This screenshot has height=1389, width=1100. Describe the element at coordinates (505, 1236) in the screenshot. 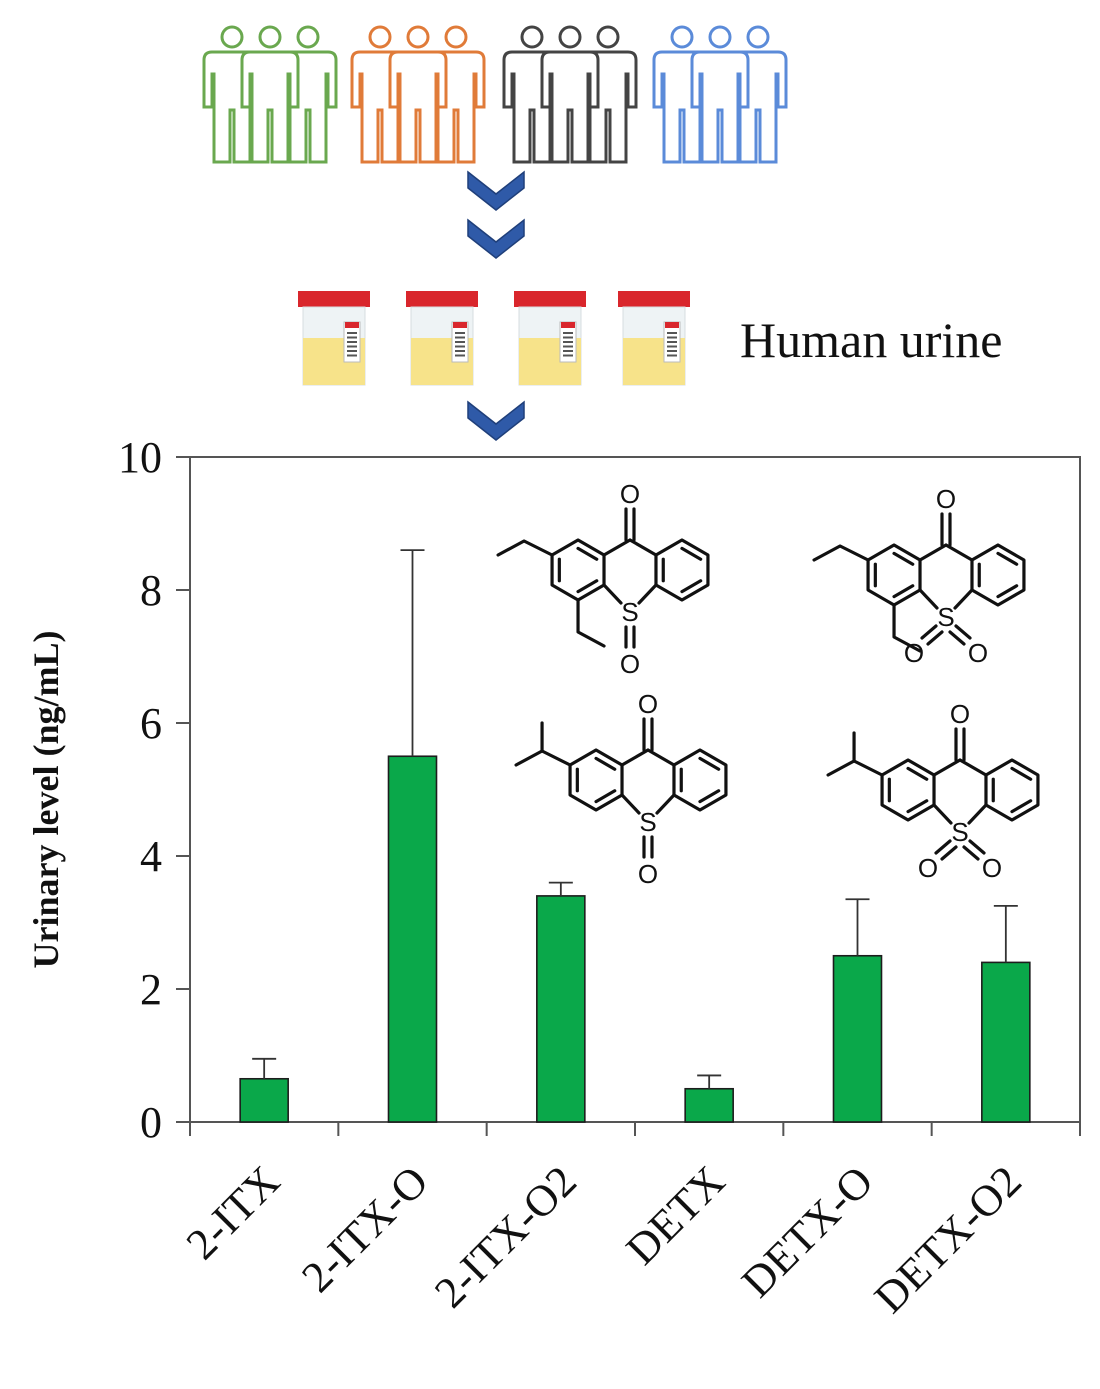

I see `x-tick-label: 2-ITX-O2` at that location.